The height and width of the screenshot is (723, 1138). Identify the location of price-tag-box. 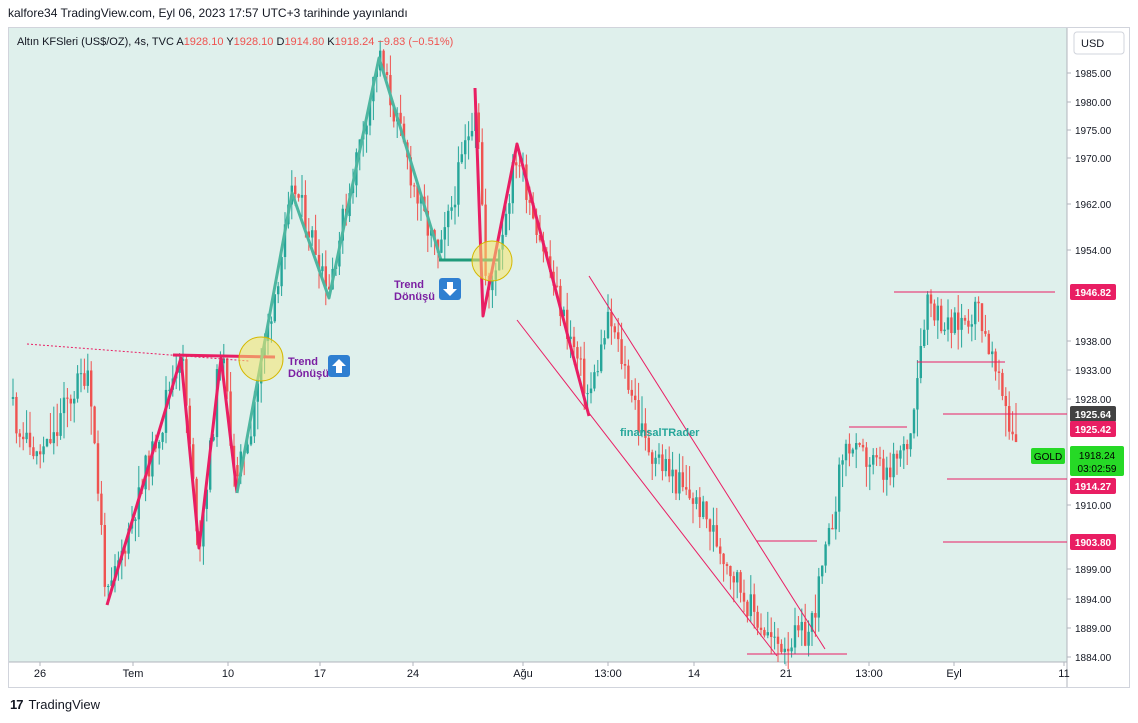
(1093, 486).